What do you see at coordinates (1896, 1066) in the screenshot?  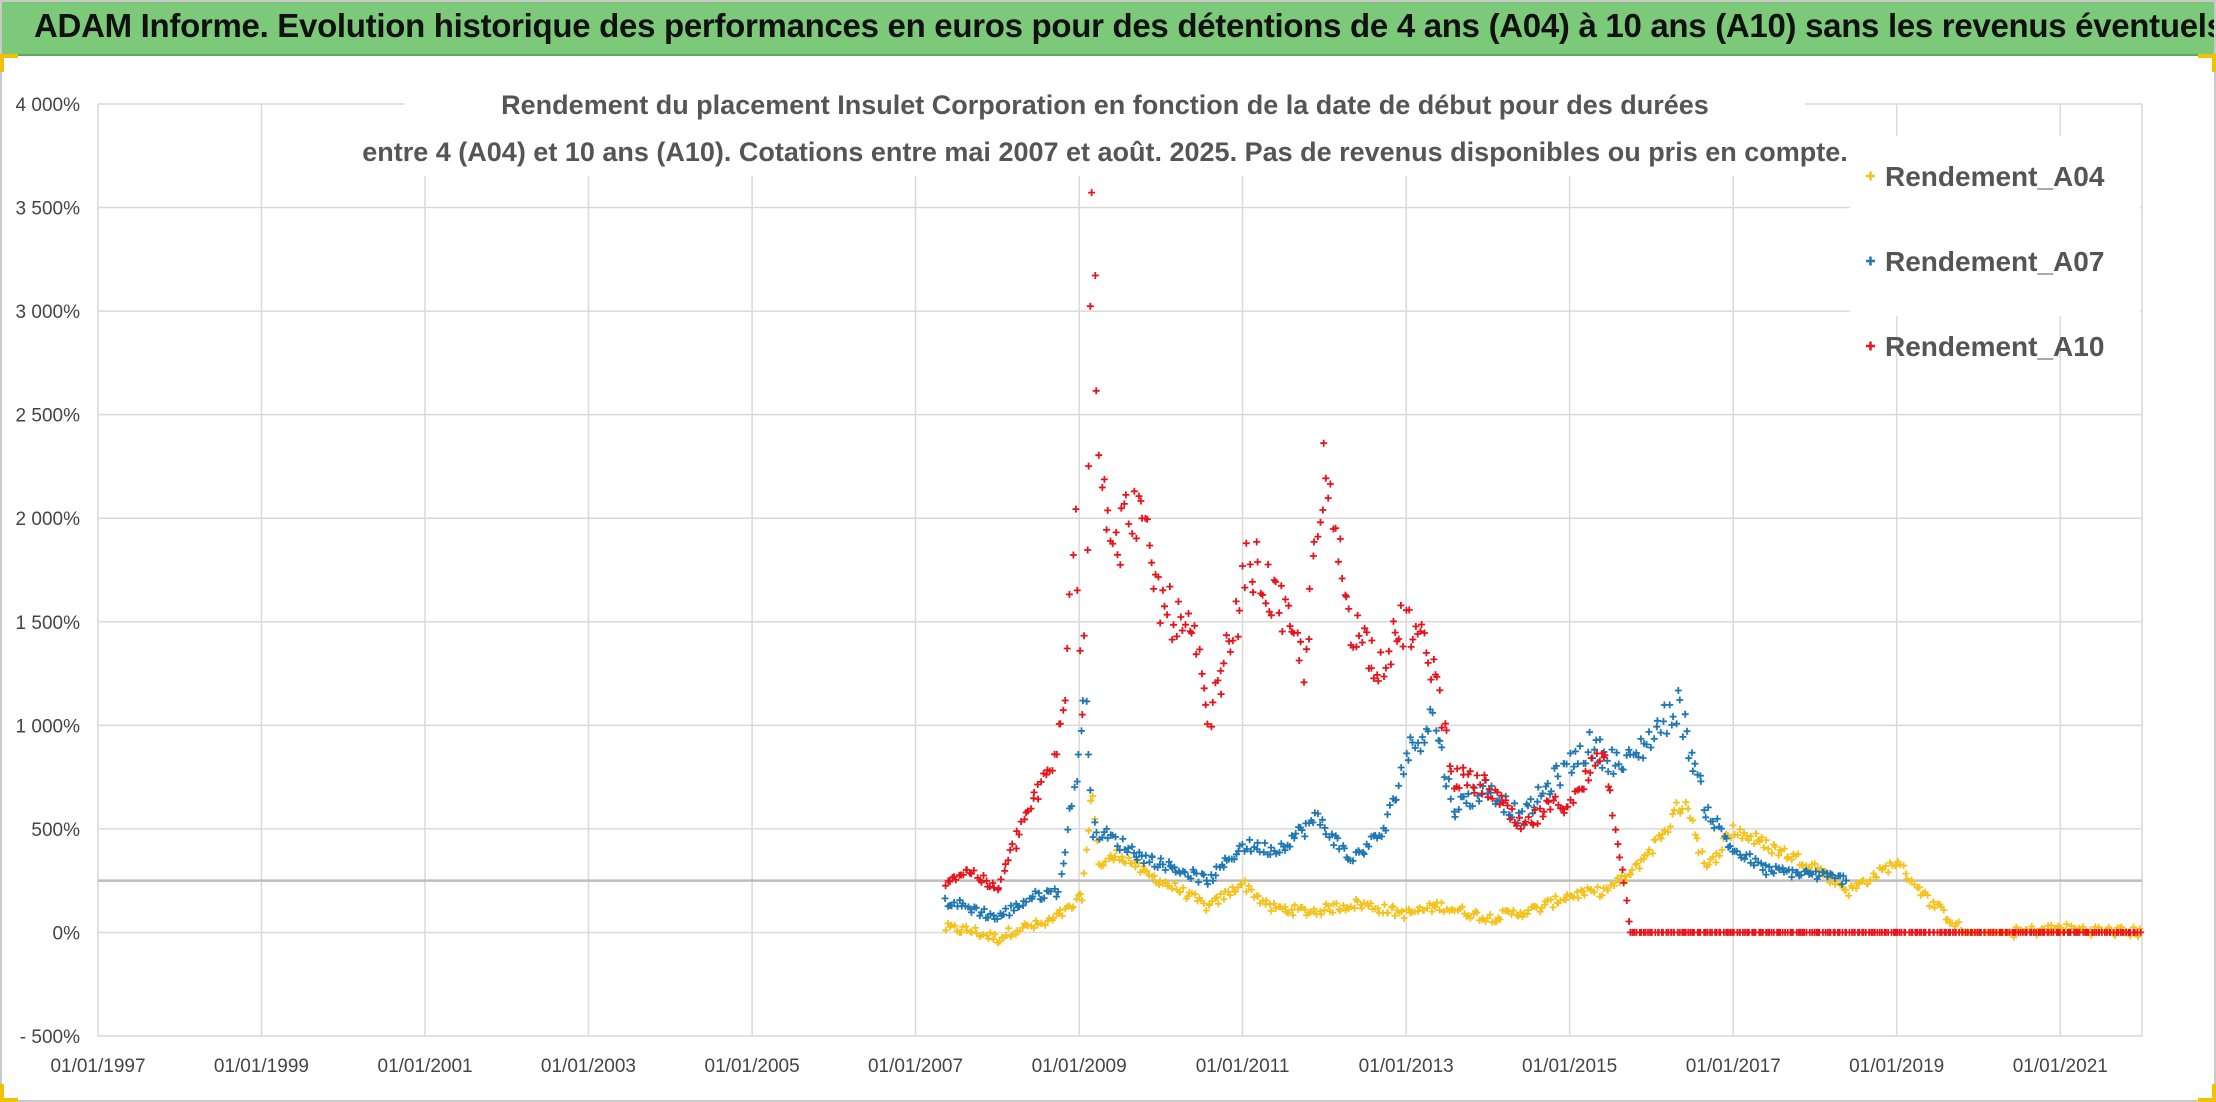 I see `x-tick-label: 01/01/2019` at bounding box center [1896, 1066].